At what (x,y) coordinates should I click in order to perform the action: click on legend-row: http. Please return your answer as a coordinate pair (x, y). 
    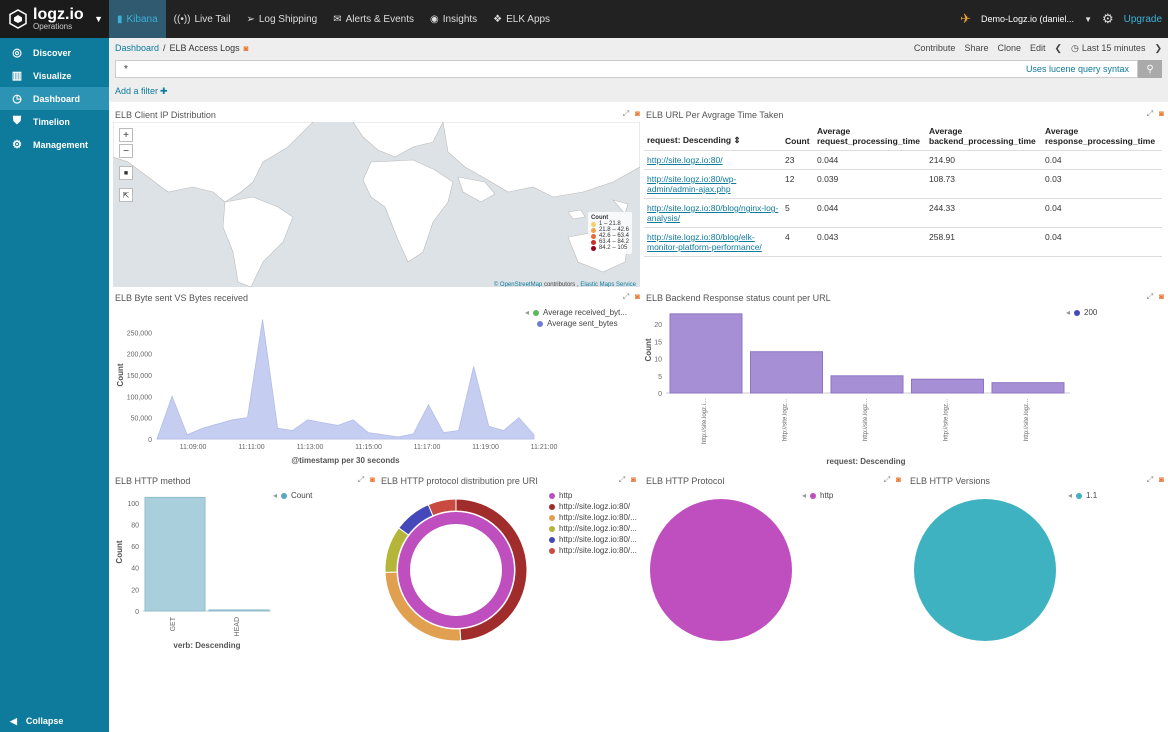
    Looking at the image, I should click on (593, 495).